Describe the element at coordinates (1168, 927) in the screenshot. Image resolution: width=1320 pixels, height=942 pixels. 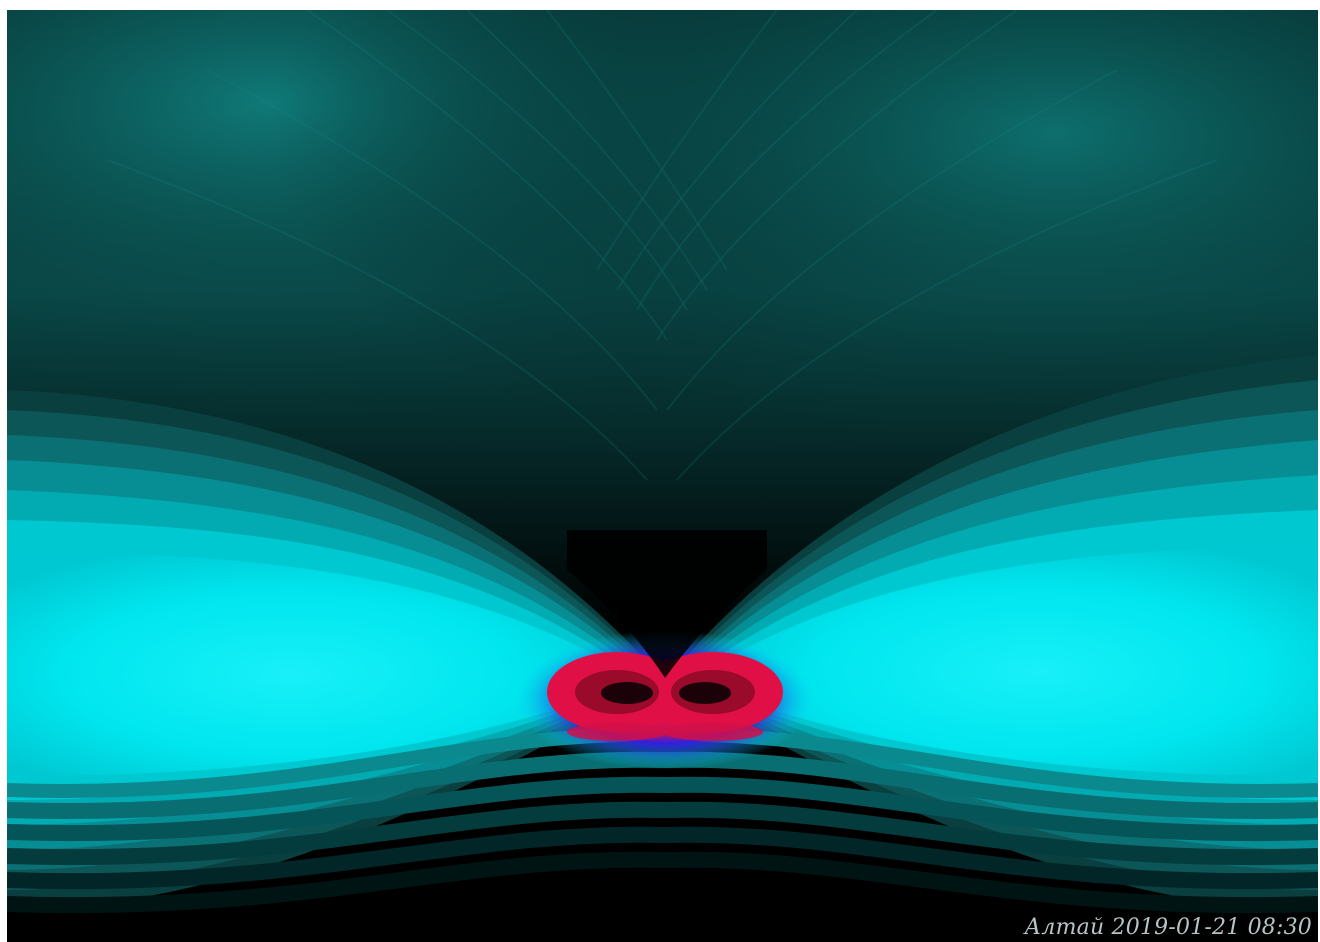
I see `artist-signature: Алтай 2019-01-21 08:30` at that location.